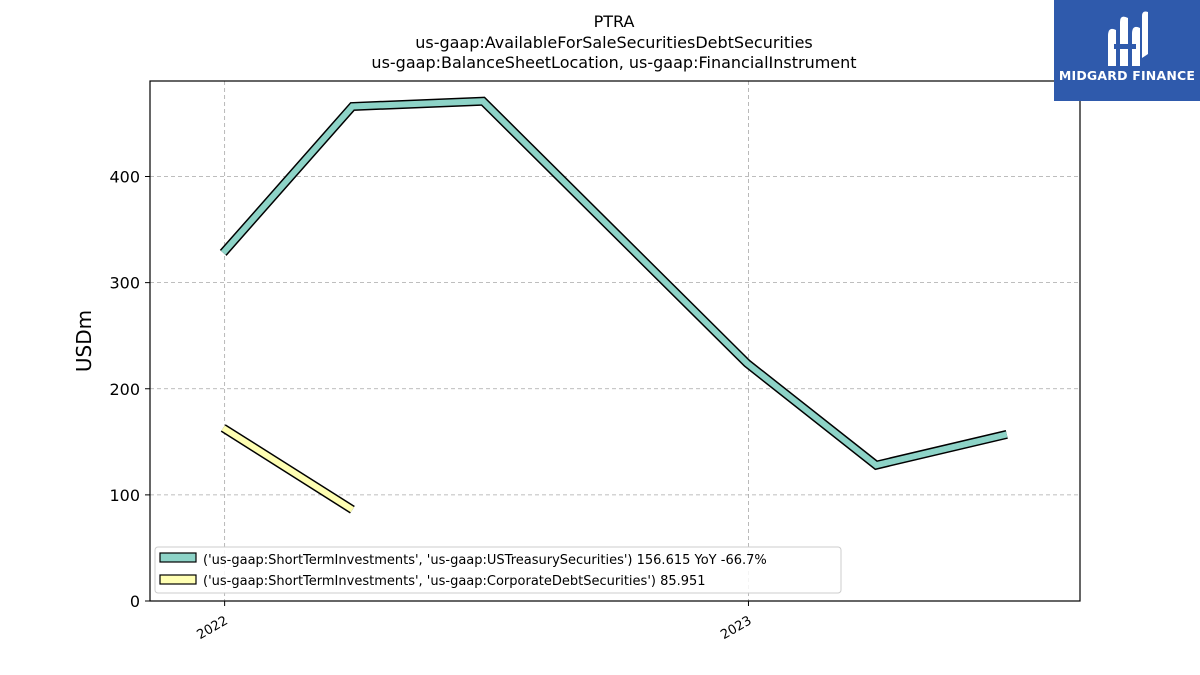 The image size is (1200, 675). Describe the element at coordinates (1128, 39) in the screenshot. I see `logo-mark-icon` at that location.